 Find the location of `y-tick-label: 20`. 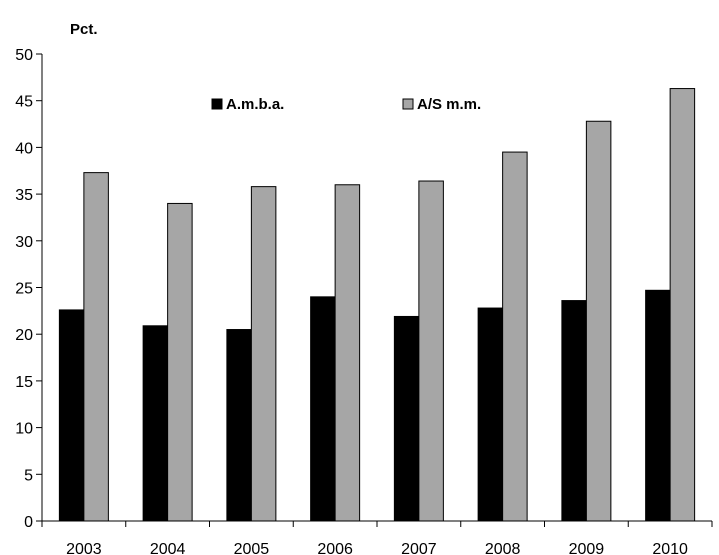

y-tick-label: 20 is located at coordinates (24, 335).